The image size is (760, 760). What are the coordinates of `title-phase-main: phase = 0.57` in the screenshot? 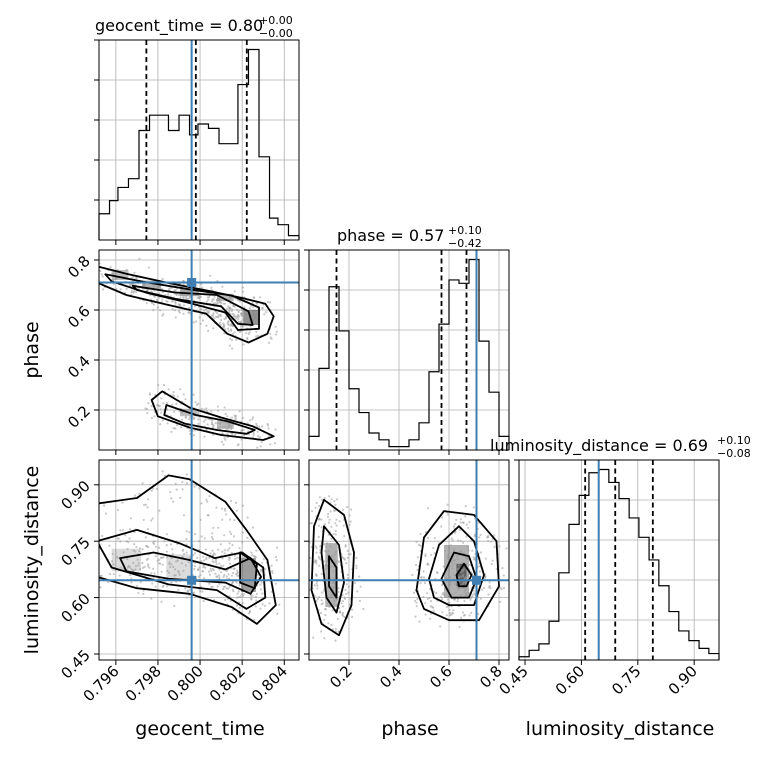 It's located at (390, 235).